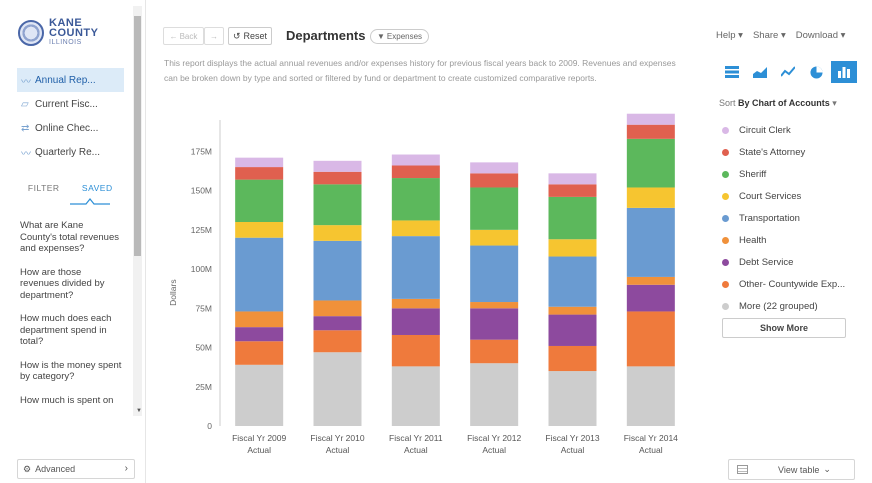 The height and width of the screenshot is (483, 872). I want to click on kane-county-logo: KANE COUNTY ILLINOIS, so click(58, 33).